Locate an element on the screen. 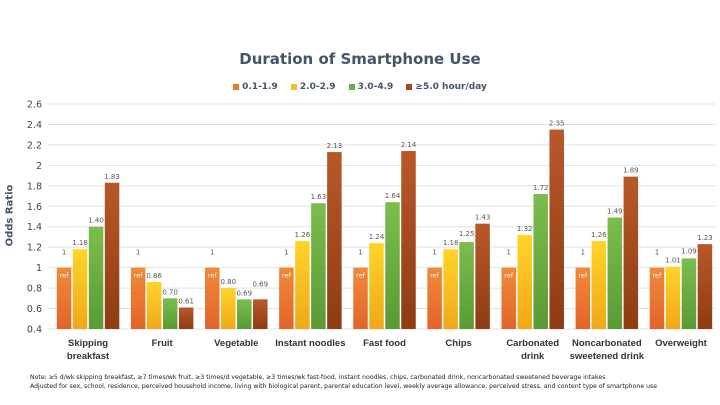 This screenshot has height=405, width=720. data-label: 1.43 is located at coordinates (483, 218).